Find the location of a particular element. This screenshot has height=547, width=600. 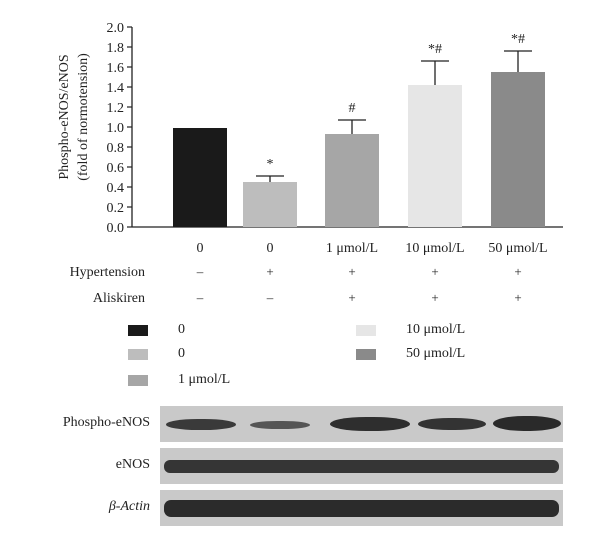

legend-item: 1 μmol/L is located at coordinates (179, 380).